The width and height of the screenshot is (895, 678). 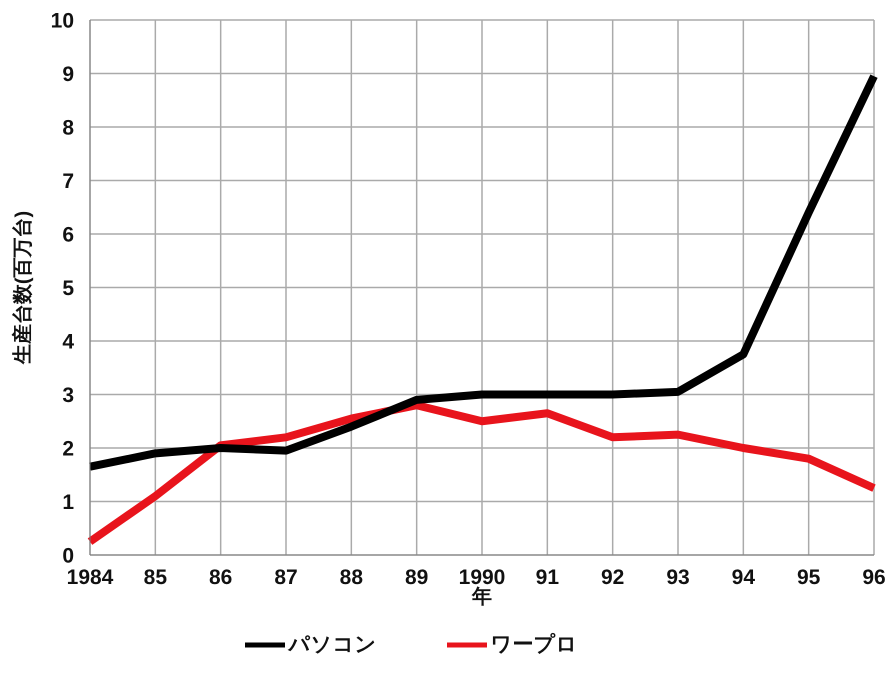 What do you see at coordinates (68, 128) in the screenshot?
I see `y-tick-label: 8` at bounding box center [68, 128].